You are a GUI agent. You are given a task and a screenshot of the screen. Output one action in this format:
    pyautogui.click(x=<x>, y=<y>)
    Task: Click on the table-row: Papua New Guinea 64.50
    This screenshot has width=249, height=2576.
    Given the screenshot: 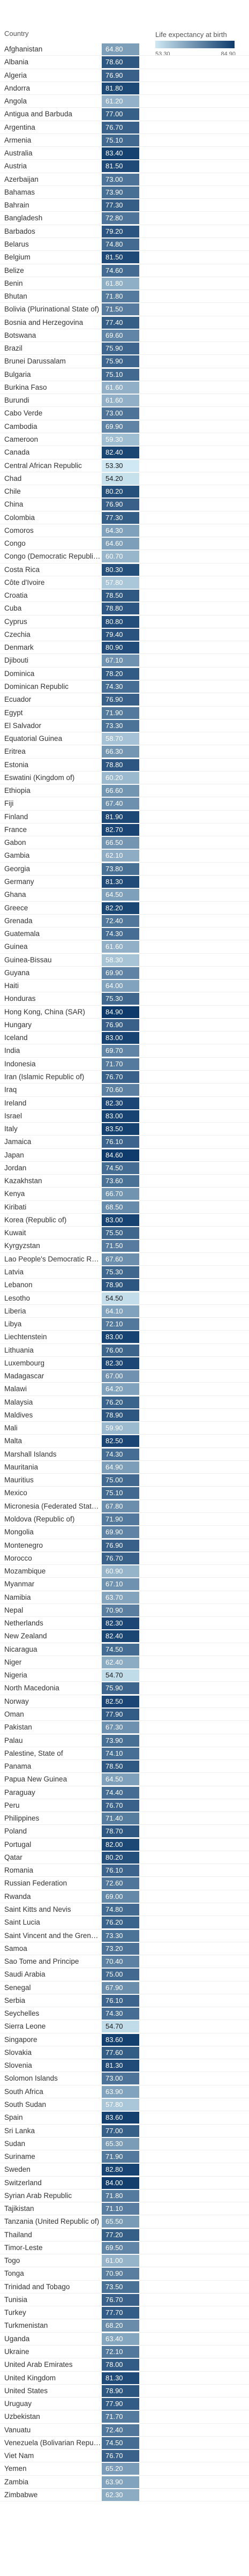 What is the action you would take?
    pyautogui.click(x=125, y=1780)
    